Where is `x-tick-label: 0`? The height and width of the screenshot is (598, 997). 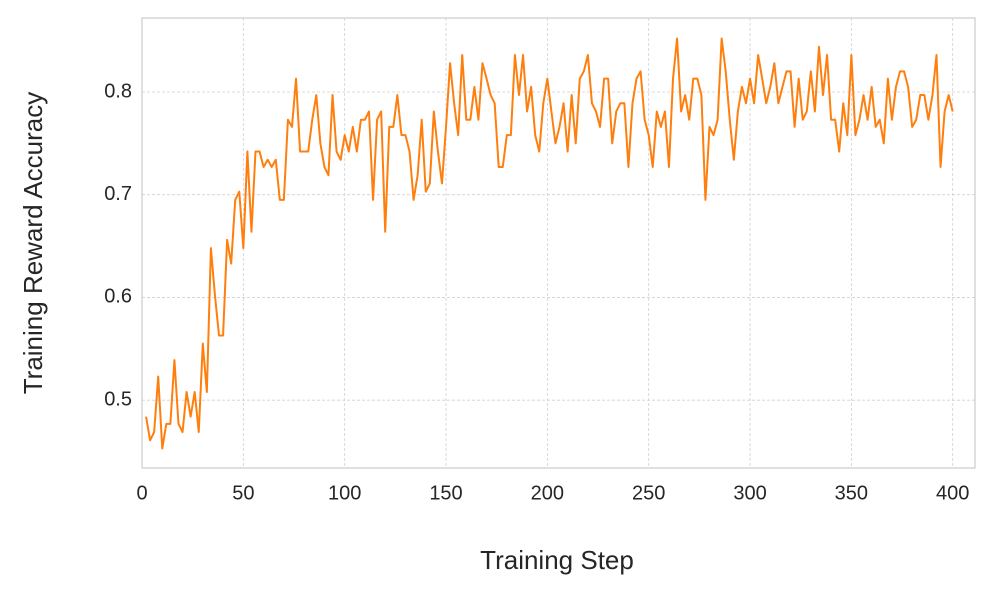
x-tick-label: 0 is located at coordinates (141, 493).